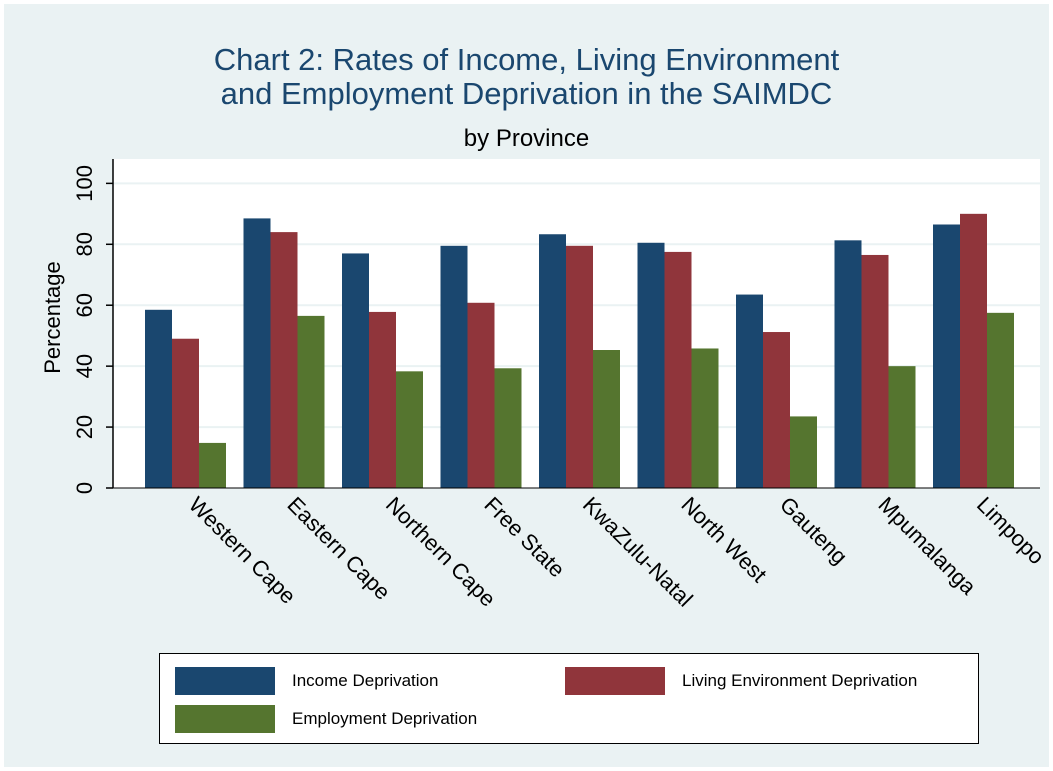  Describe the element at coordinates (84, 183) in the screenshot. I see `y-tick-label: 100` at that location.